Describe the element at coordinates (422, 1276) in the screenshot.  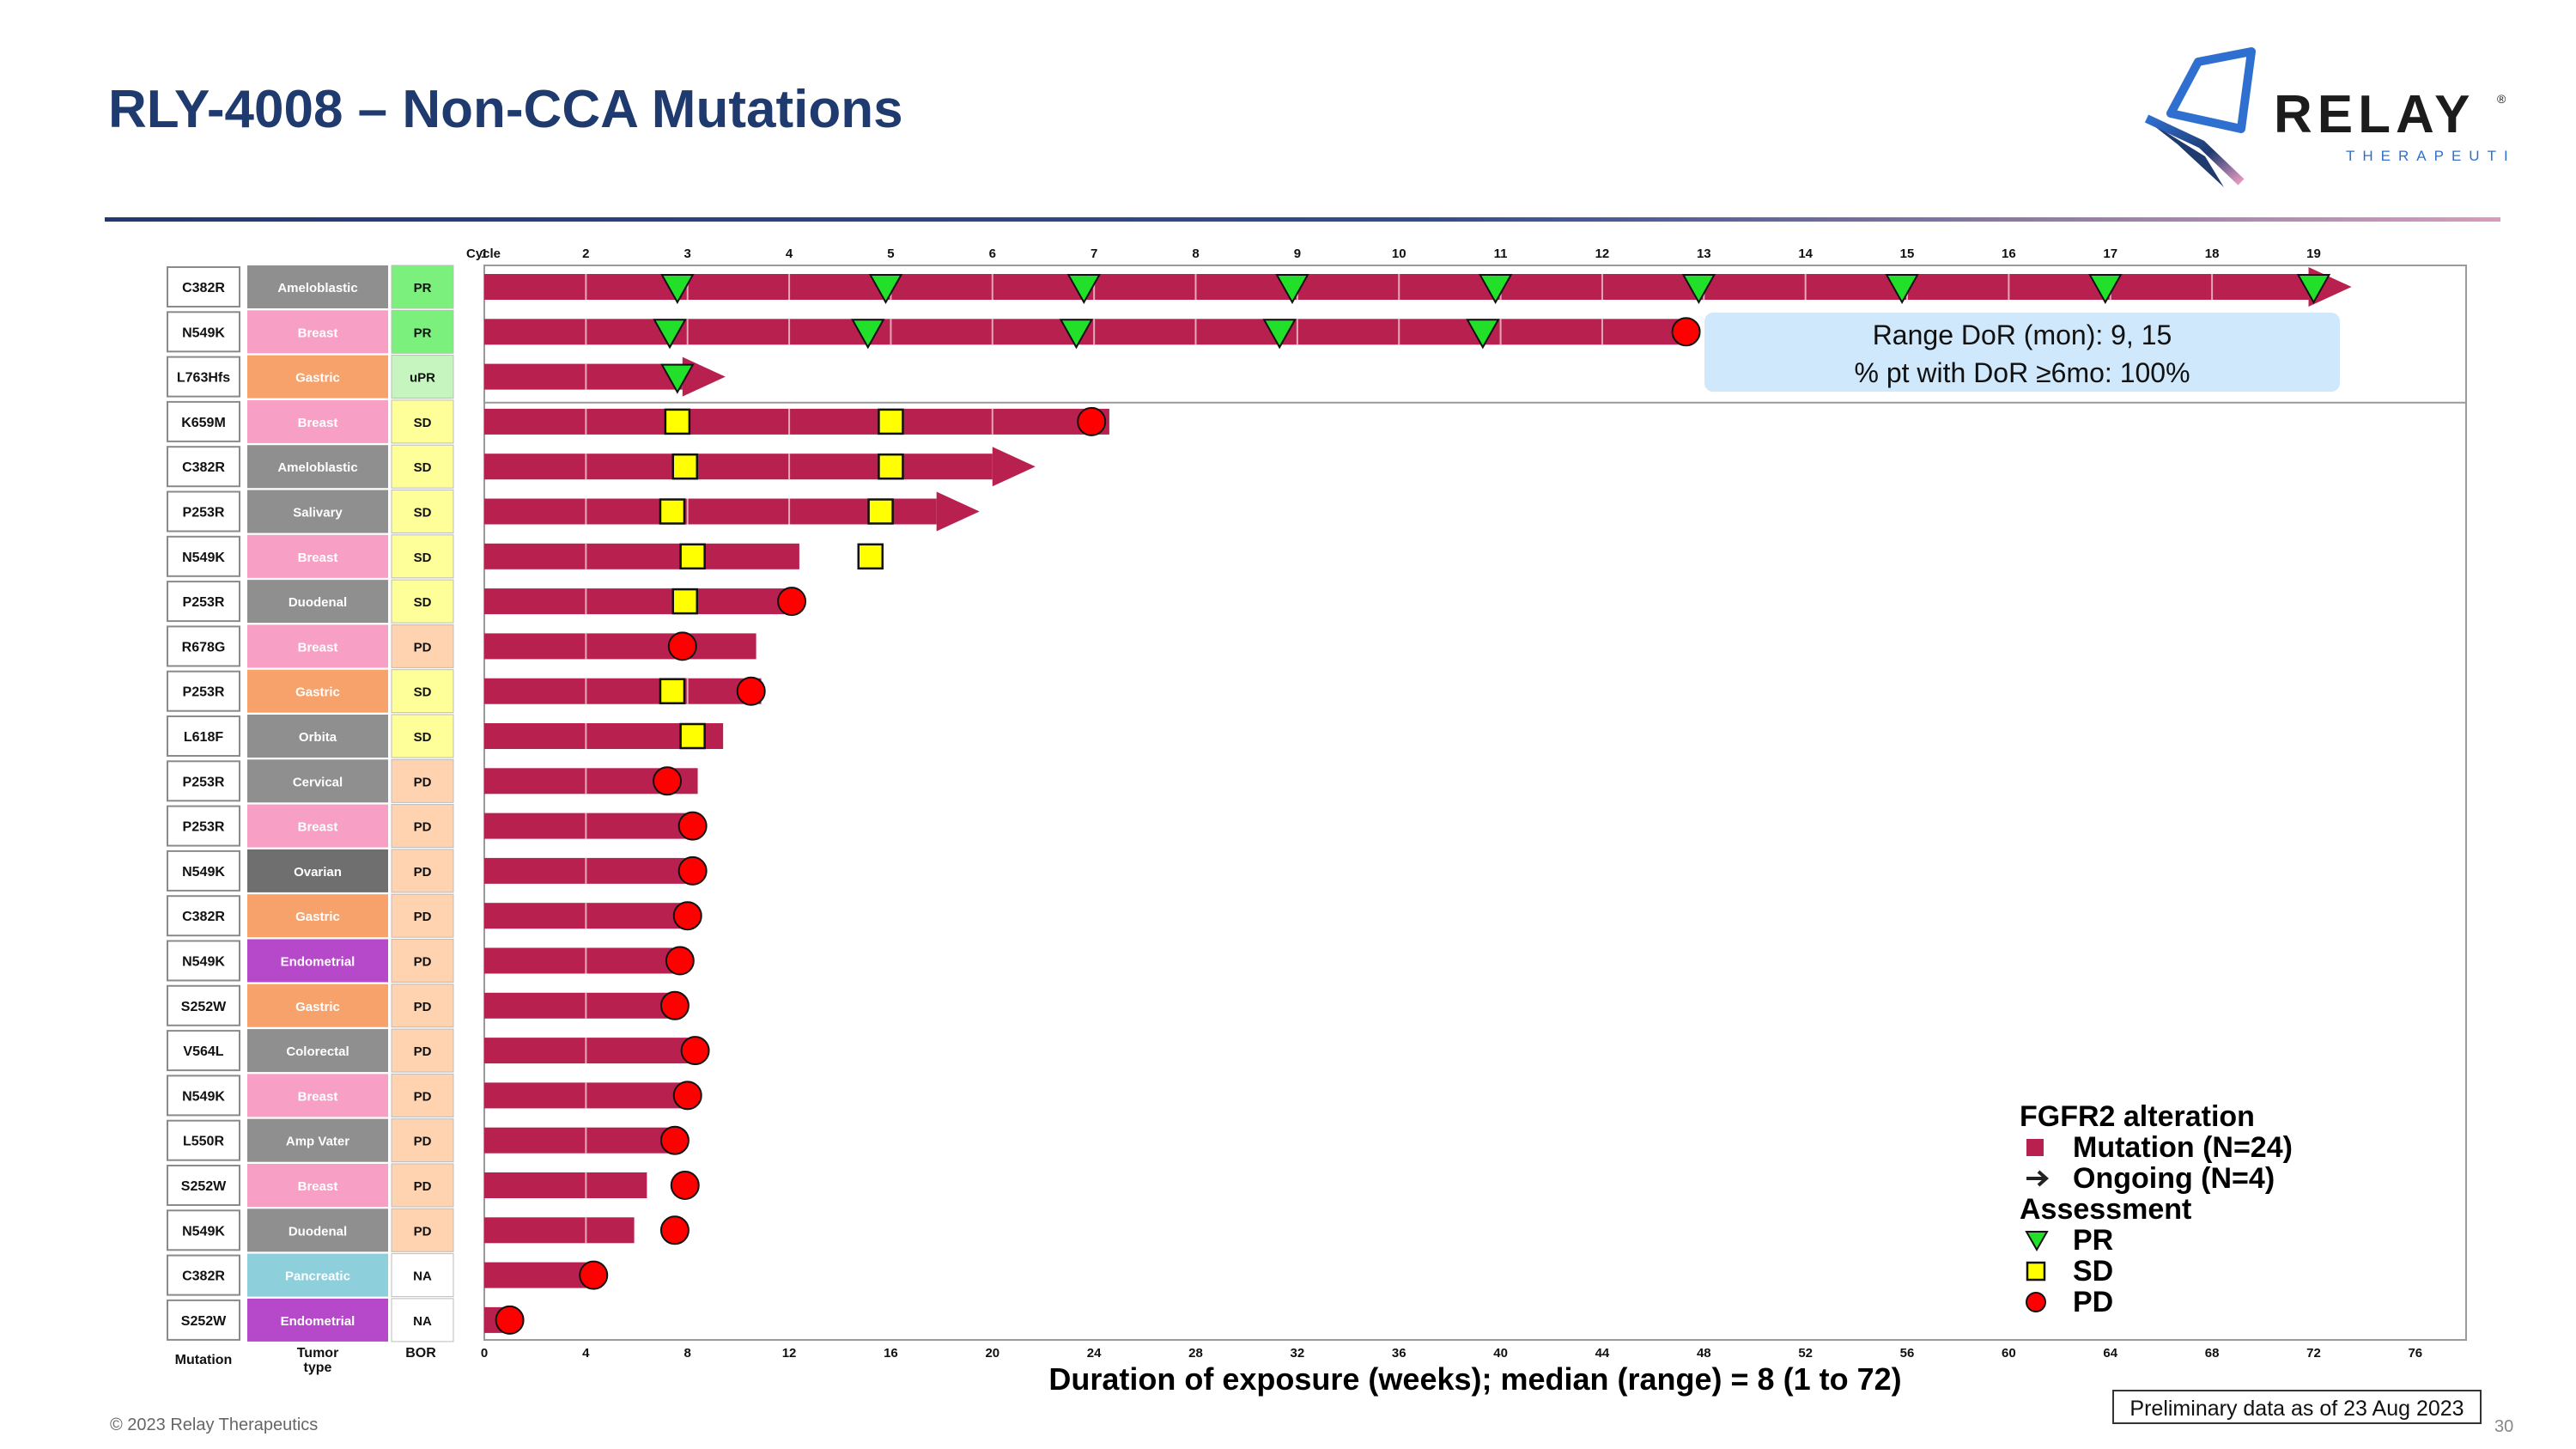
I see `bor-label: NA` at that location.